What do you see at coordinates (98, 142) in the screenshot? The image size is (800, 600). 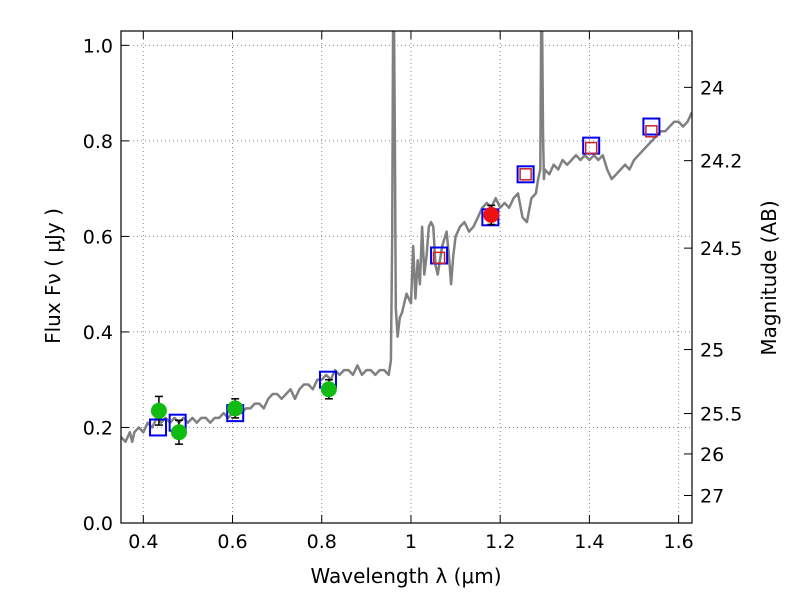 I see `y-tick-label: 0.8` at bounding box center [98, 142].